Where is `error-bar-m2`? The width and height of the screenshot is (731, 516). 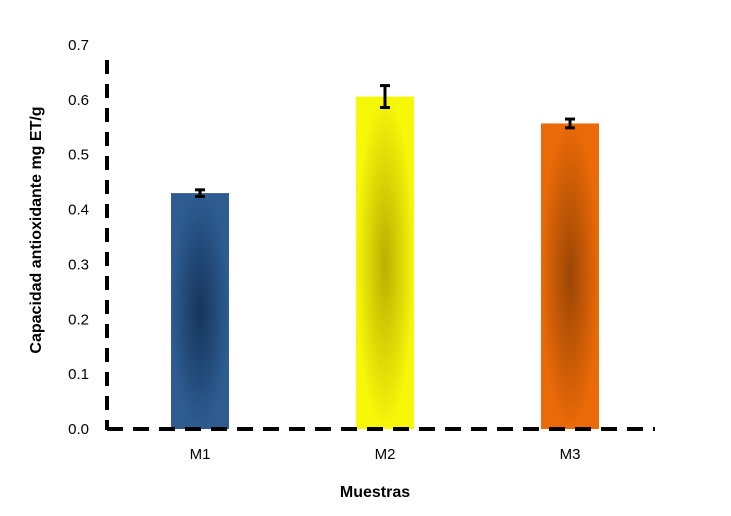 error-bar-m2 is located at coordinates (385, 97).